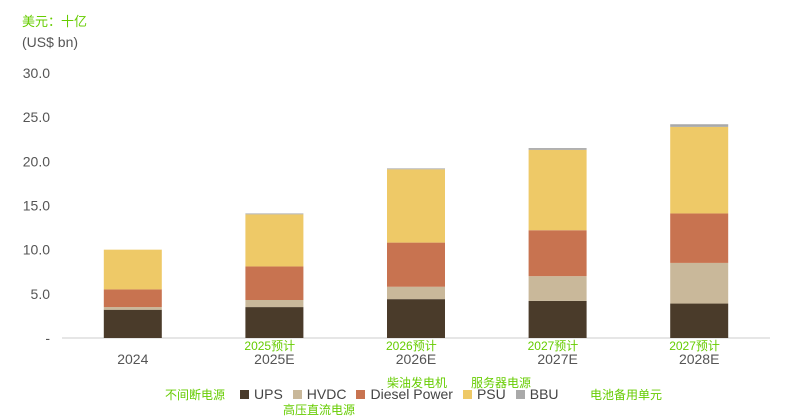  Describe the element at coordinates (501, 383) in the screenshot. I see `legend-note-psu: 服务器电源` at that location.